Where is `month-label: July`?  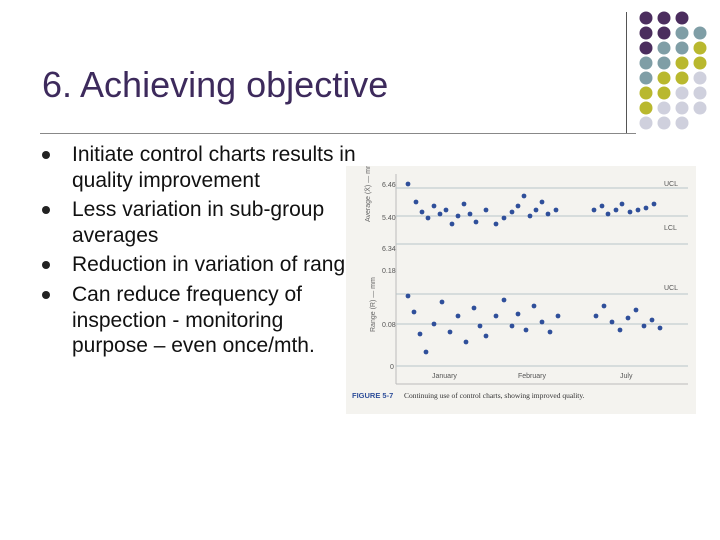
month-label: July is located at coordinates (626, 376).